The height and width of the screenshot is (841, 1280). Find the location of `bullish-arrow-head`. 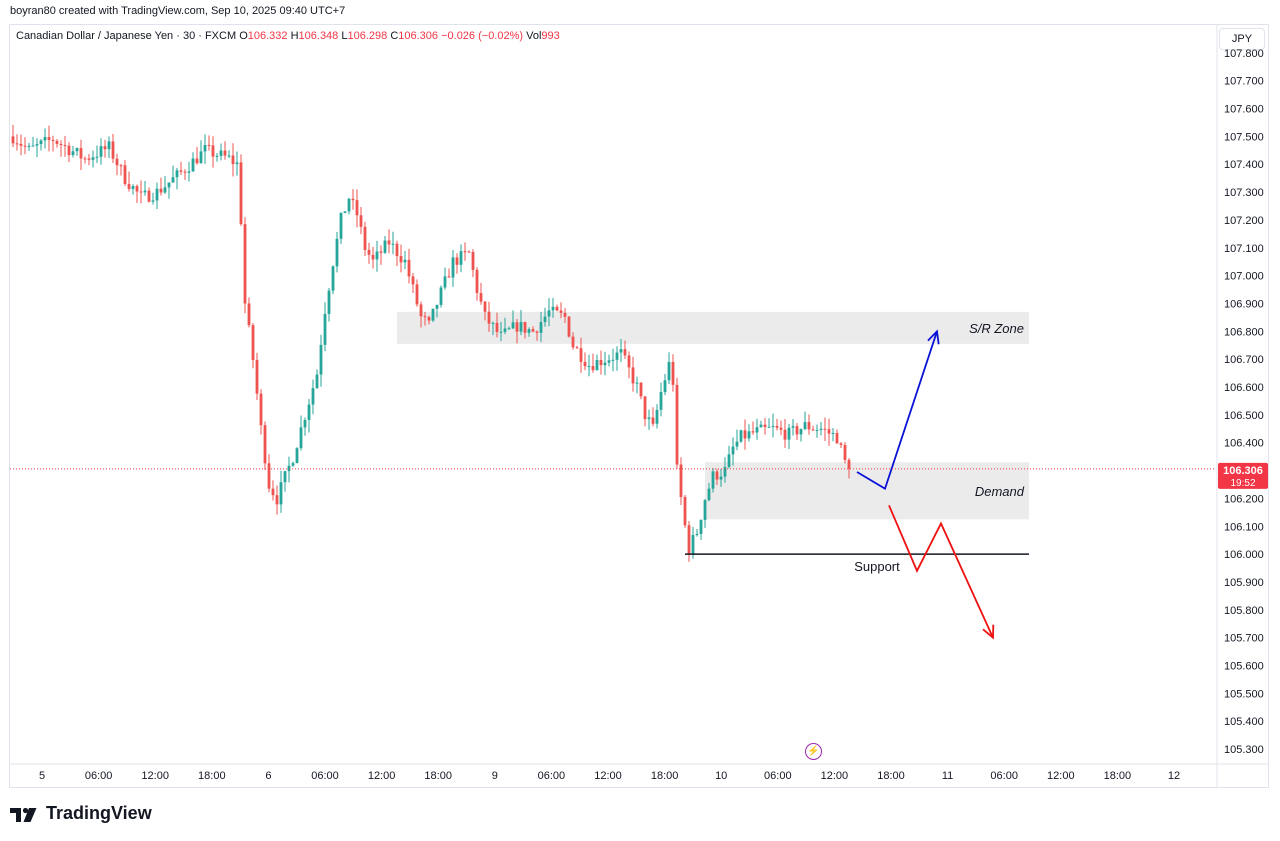

bullish-arrow-head is located at coordinates (933, 337).